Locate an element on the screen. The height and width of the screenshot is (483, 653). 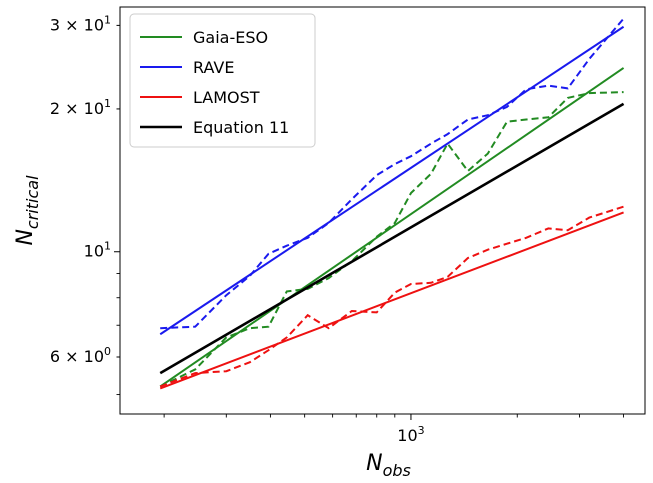
x-axis-label: Nobs is located at coordinates (388, 465).